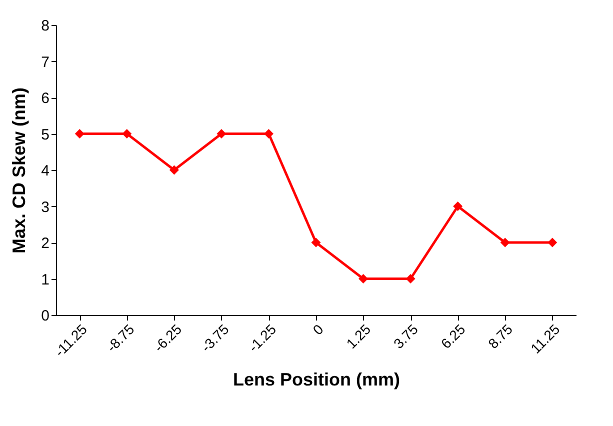  What do you see at coordinates (45, 135) in the screenshot?
I see `y-tick-label: 5` at bounding box center [45, 135].